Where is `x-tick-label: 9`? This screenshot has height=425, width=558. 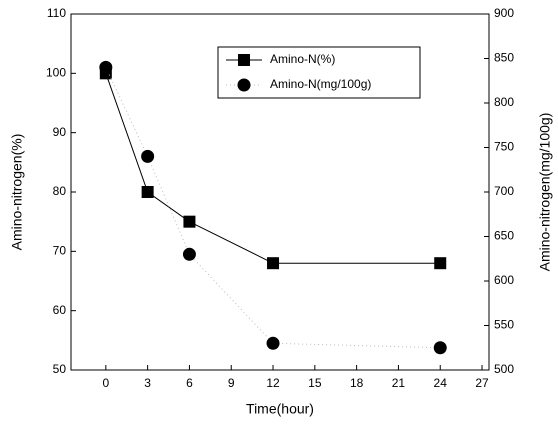 x-tick-label: 9 is located at coordinates (231, 383).